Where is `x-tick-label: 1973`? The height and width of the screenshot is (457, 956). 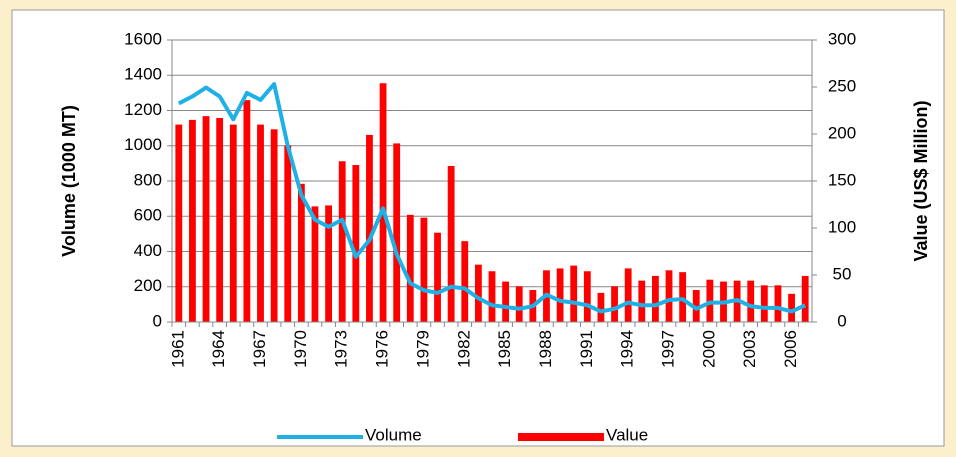 x-tick-label: 1973 is located at coordinates (341, 349).